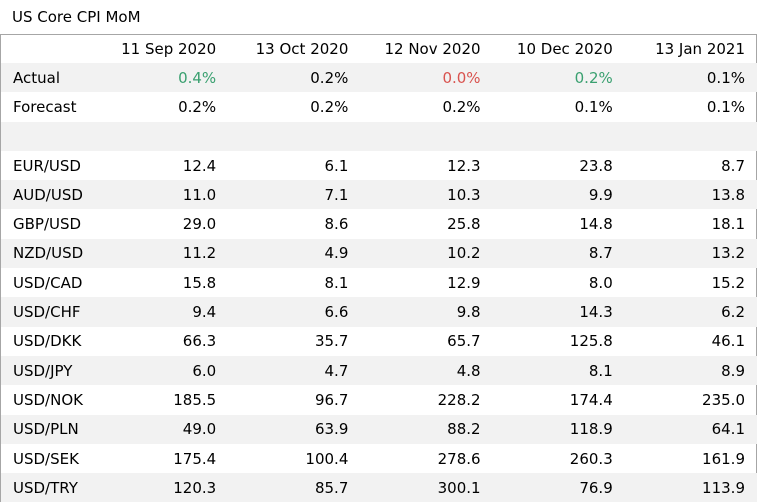 The height and width of the screenshot is (503, 758). I want to click on pair-value: 64.1, so click(690, 429).